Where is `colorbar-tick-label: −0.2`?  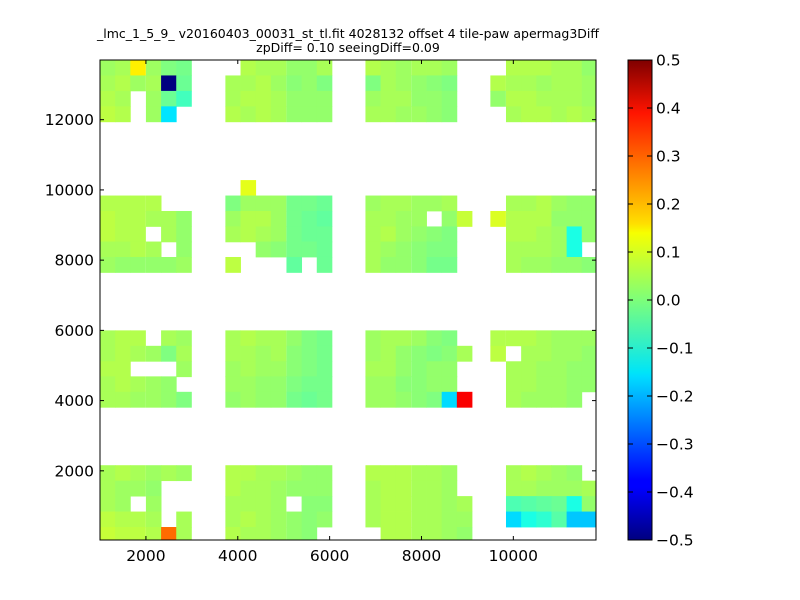 colorbar-tick-label: −0.2 is located at coordinates (675, 397).